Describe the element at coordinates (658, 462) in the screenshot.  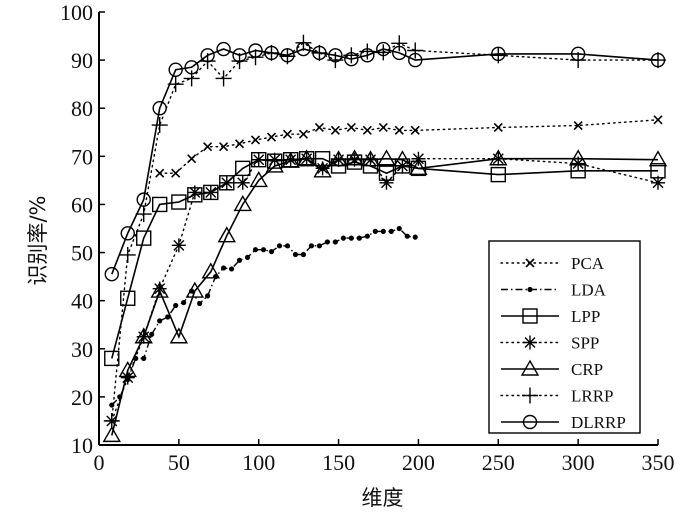
I see `x-tick-label: 350` at that location.